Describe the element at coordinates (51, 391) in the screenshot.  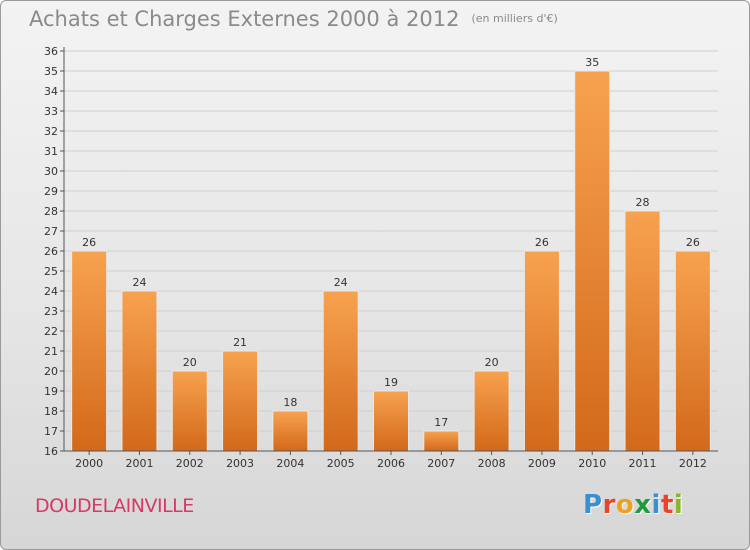
I see `y-tick-label: 19` at that location.